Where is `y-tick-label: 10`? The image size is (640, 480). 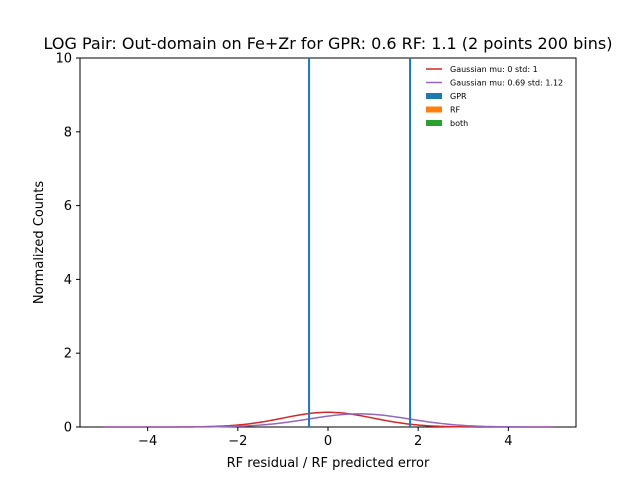
y-tick-label: 10 is located at coordinates (63, 59).